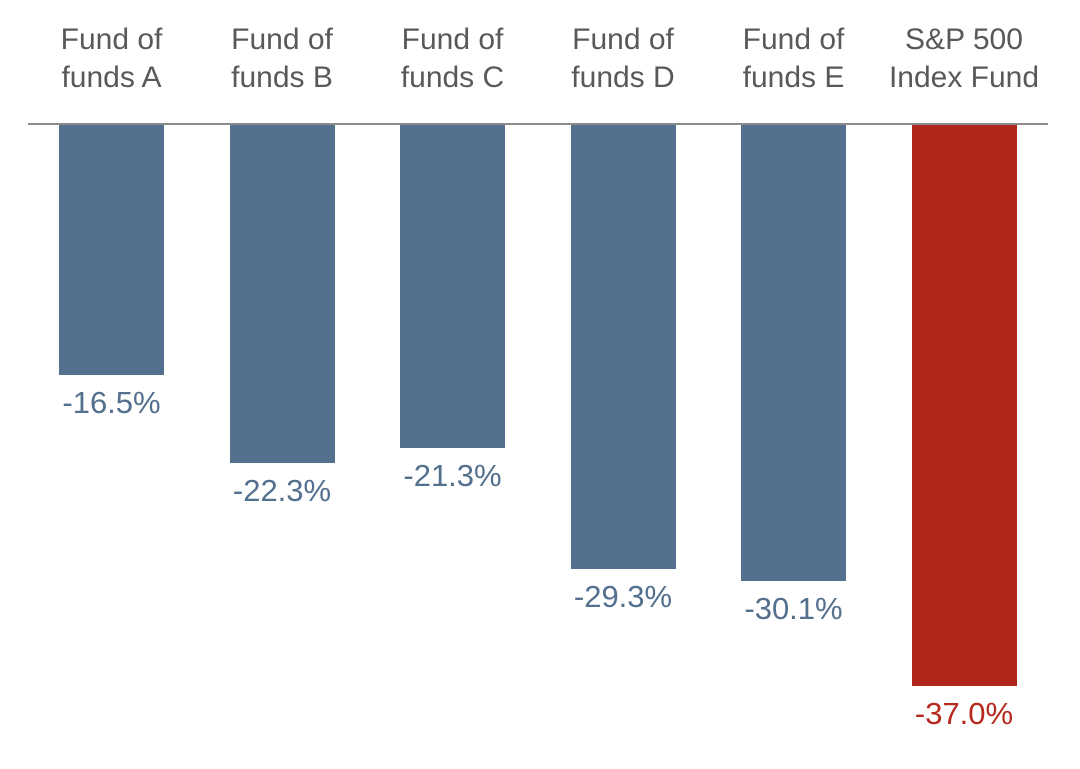 The width and height of the screenshot is (1080, 769). Describe the element at coordinates (793, 58) in the screenshot. I see `category-label: Fund of funds E` at that location.